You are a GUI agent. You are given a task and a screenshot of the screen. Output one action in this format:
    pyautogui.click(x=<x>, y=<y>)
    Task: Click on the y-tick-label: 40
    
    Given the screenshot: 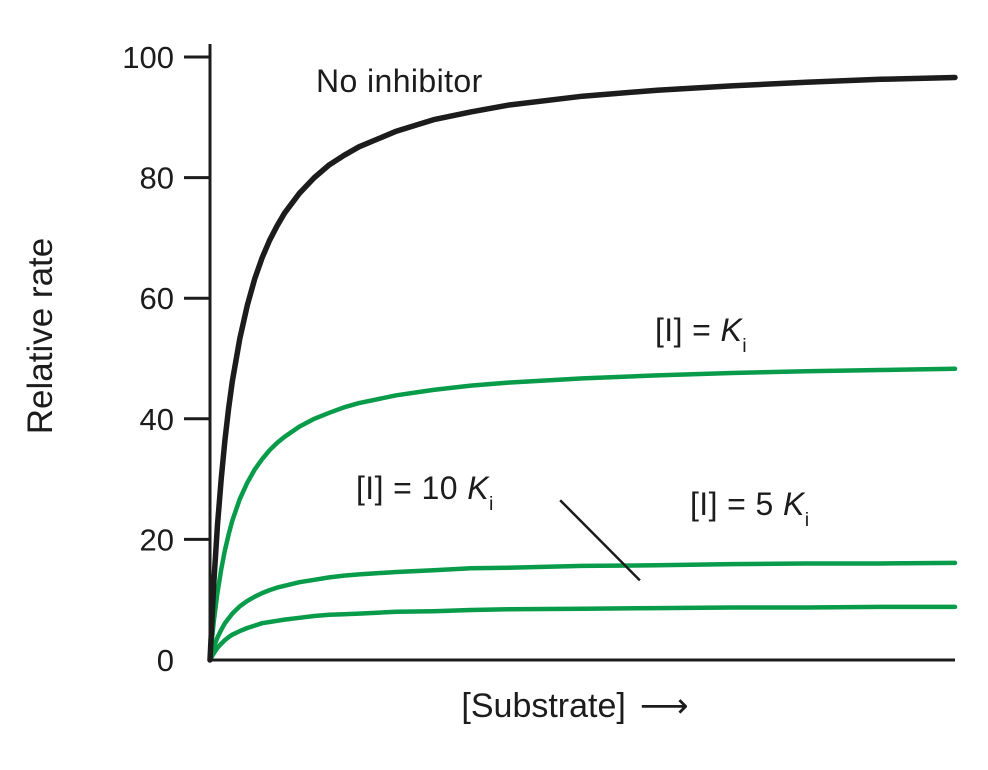 What is the action you would take?
    pyautogui.click(x=157, y=419)
    